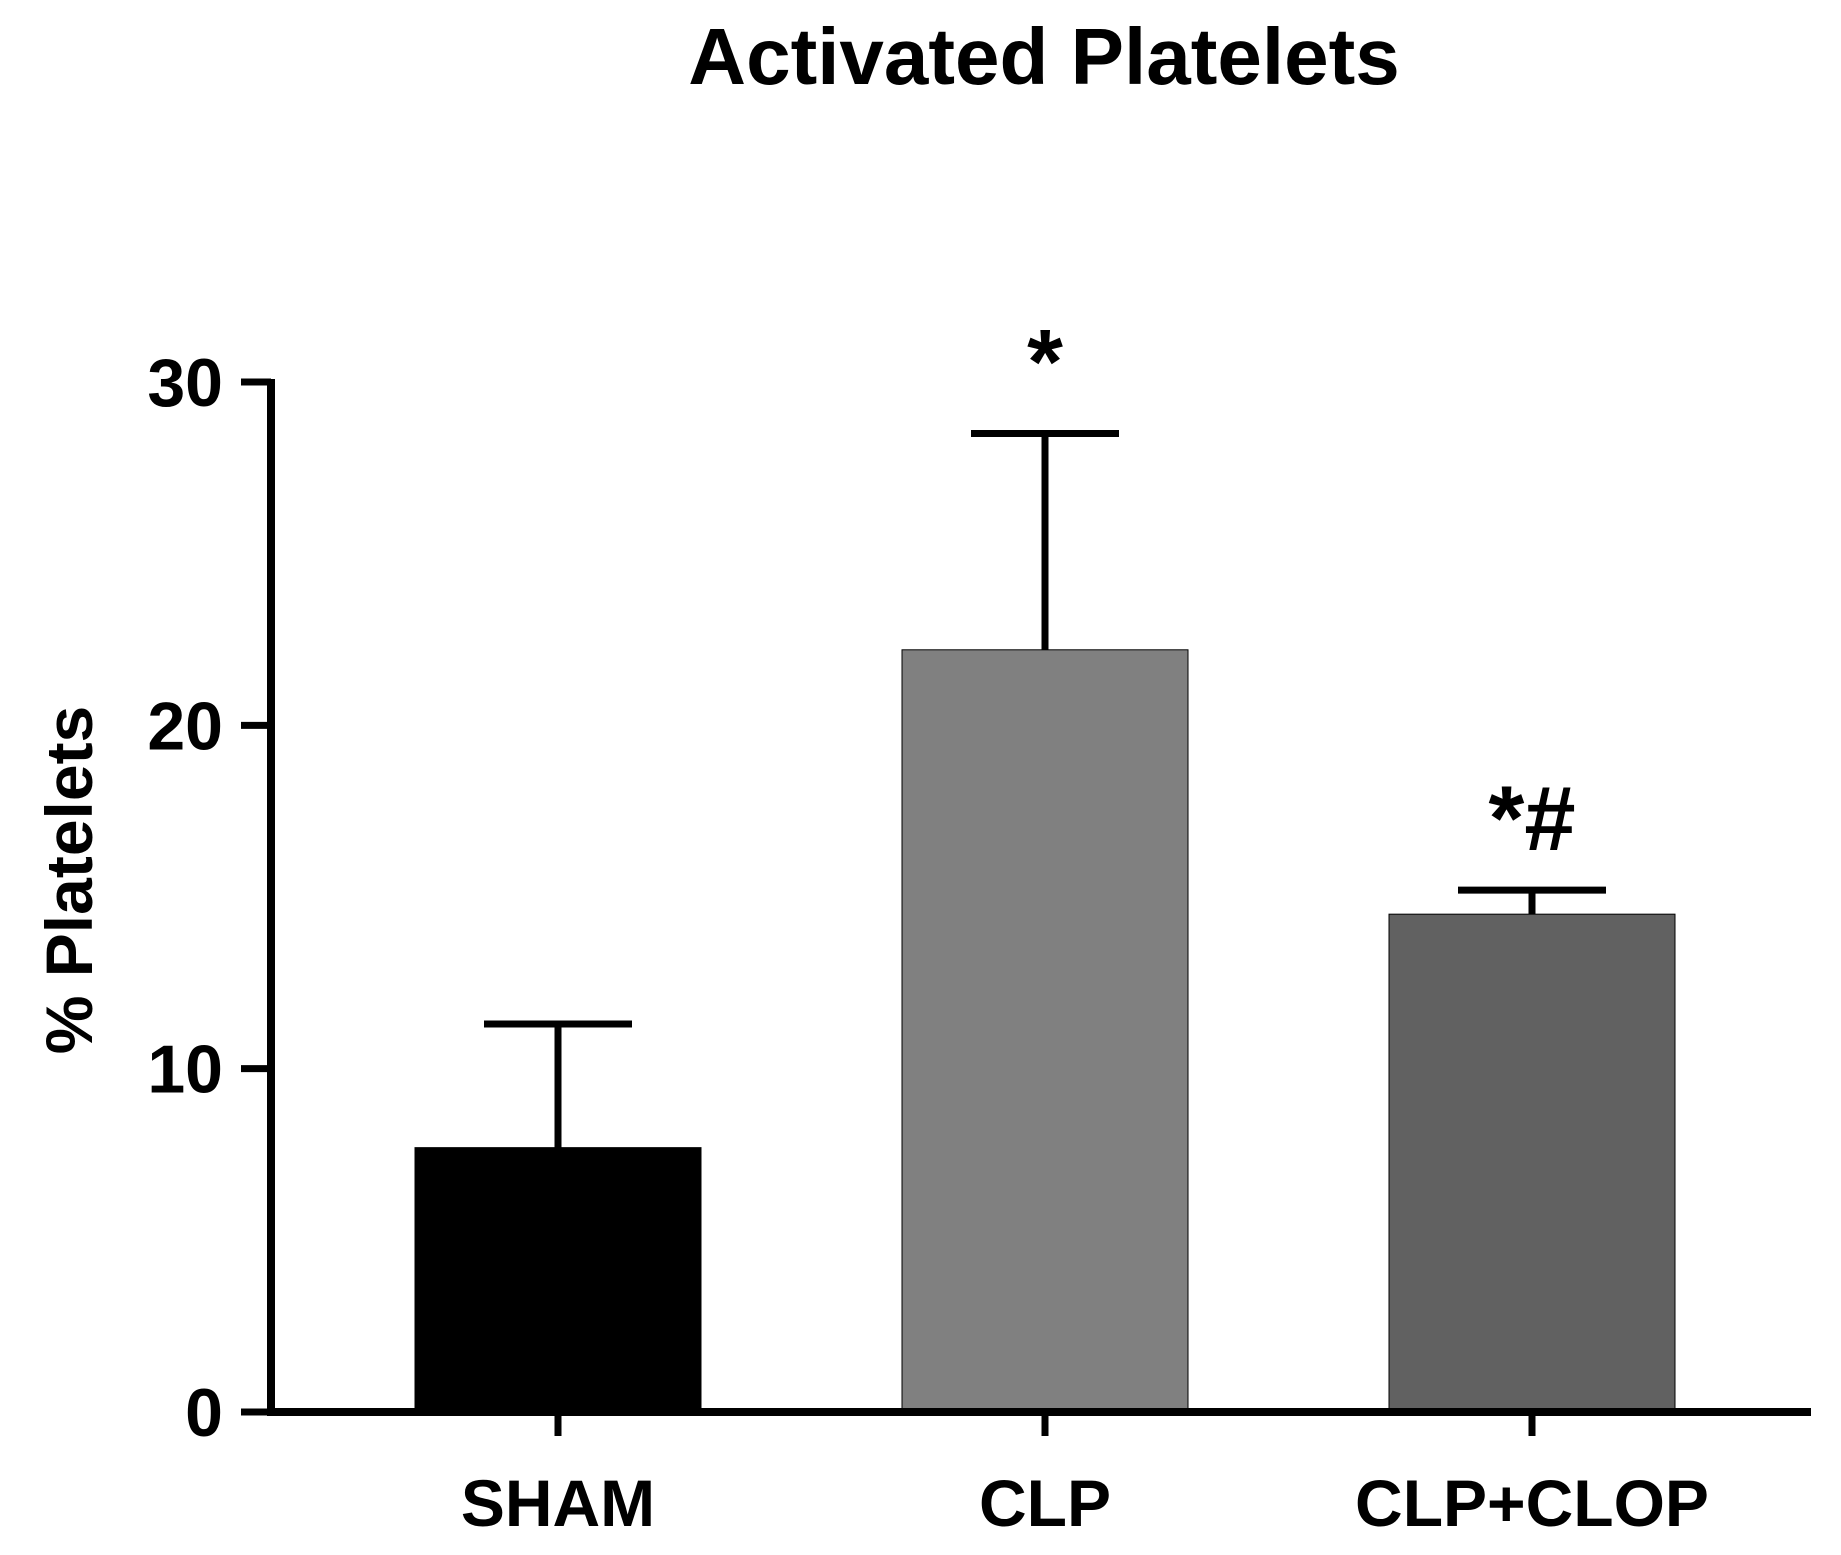 This screenshot has height=1555, width=1841. Describe the element at coordinates (1045, 1031) in the screenshot. I see `bar-clp` at that location.